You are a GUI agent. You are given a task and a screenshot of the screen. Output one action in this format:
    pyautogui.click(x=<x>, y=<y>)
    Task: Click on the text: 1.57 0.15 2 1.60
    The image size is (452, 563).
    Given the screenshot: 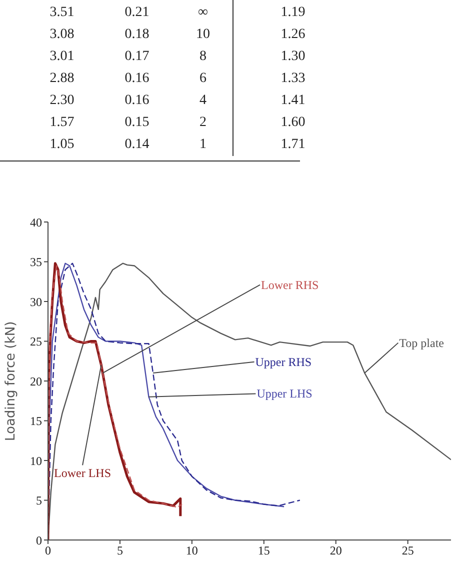 What is the action you would take?
    pyautogui.click(x=178, y=122)
    